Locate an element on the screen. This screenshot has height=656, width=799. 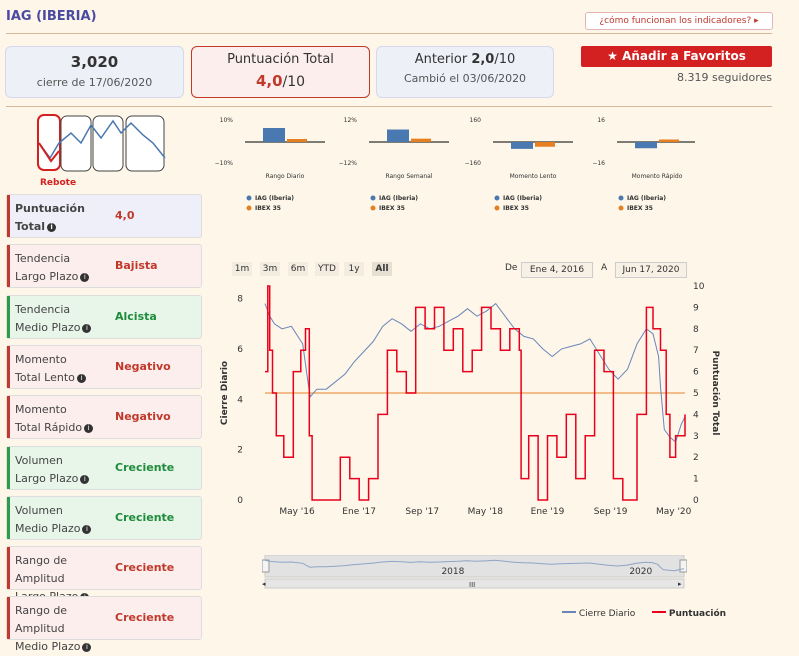
indicator-row: Tendencia Largo Plazo i Bajista is located at coordinates (104, 266).